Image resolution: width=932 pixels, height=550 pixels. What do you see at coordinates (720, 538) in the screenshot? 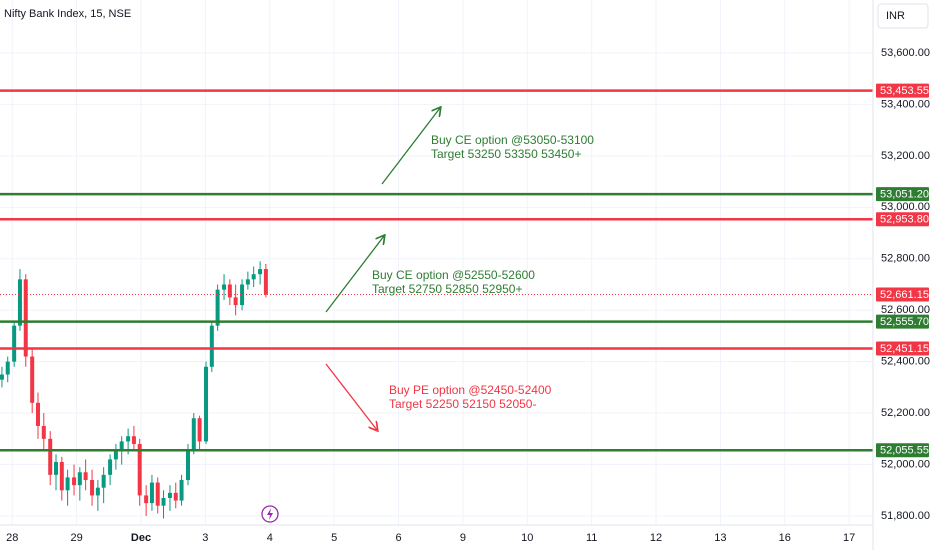
I see `x-tick-label: 13` at bounding box center [720, 538].